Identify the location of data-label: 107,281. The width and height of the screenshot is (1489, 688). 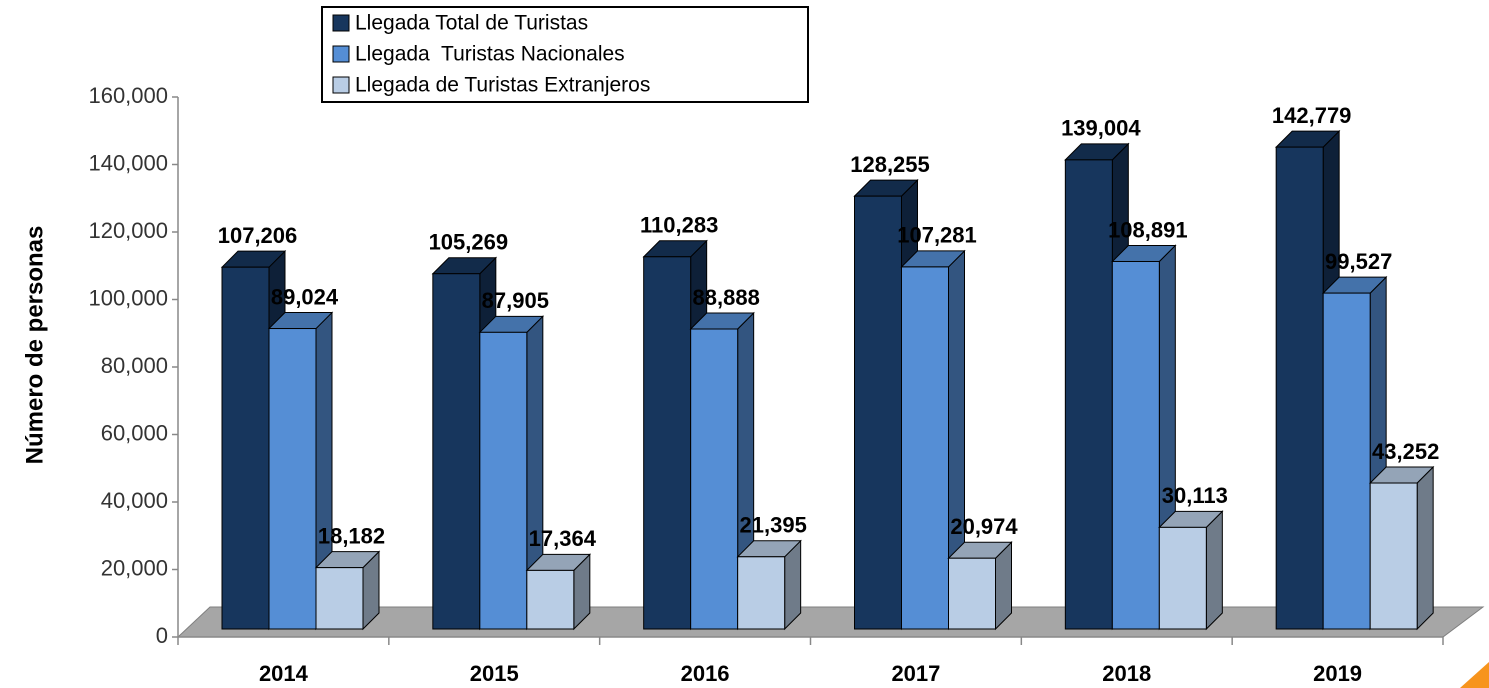
(937, 235).